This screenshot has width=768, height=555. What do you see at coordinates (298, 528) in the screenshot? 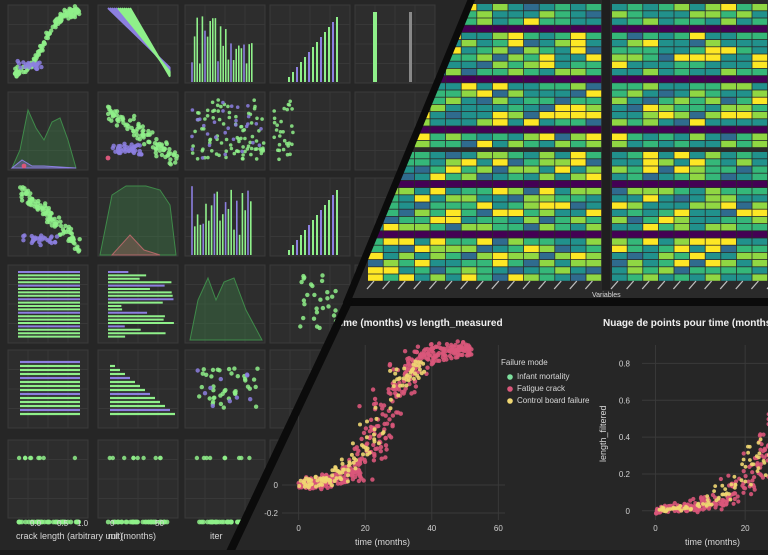
I see `scatter1-xtick: 0` at bounding box center [298, 528].